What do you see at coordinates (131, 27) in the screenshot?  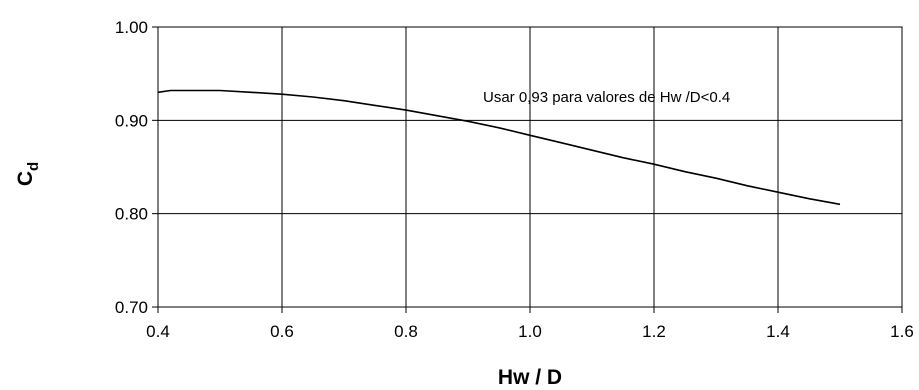 I see `y-tick-label: 1.00` at bounding box center [131, 27].